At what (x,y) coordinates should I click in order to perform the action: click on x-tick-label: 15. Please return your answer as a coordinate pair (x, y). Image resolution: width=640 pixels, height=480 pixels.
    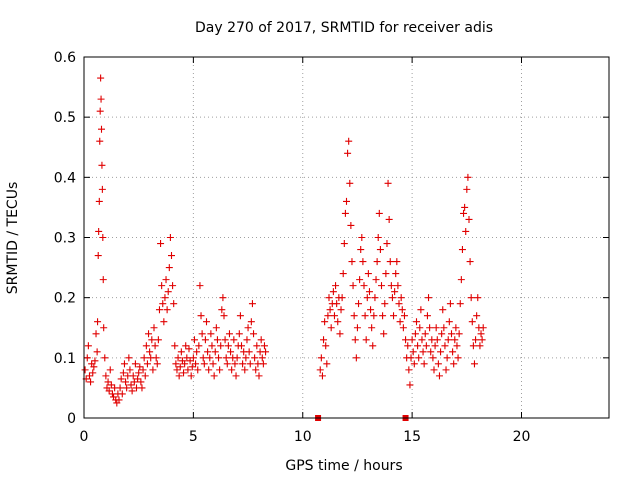
    Looking at the image, I should click on (412, 437).